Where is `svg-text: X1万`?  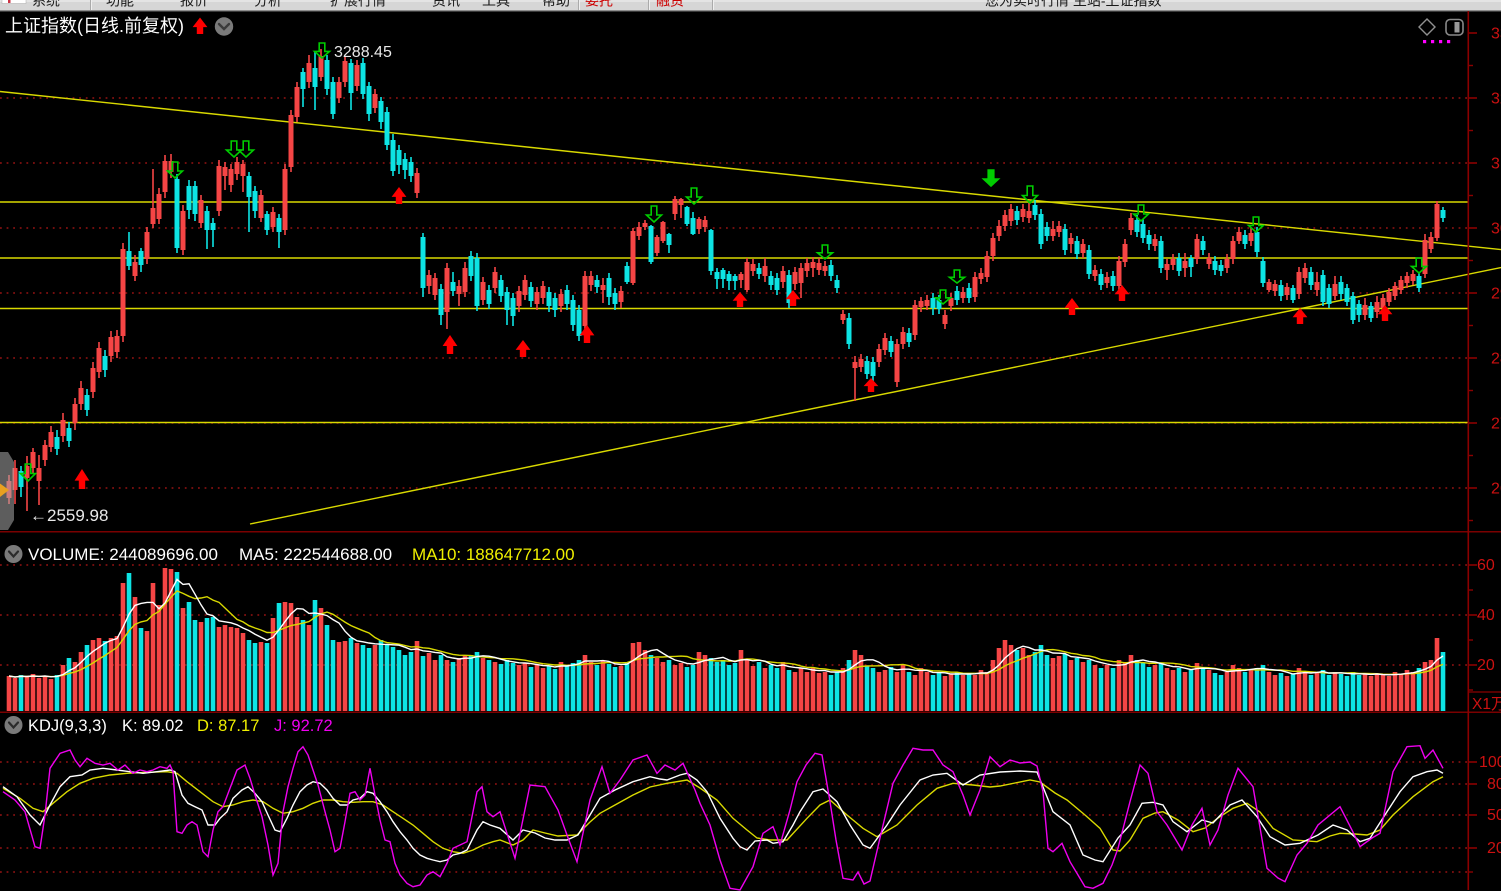
svg-text: X1万 is located at coordinates (1486, 704).